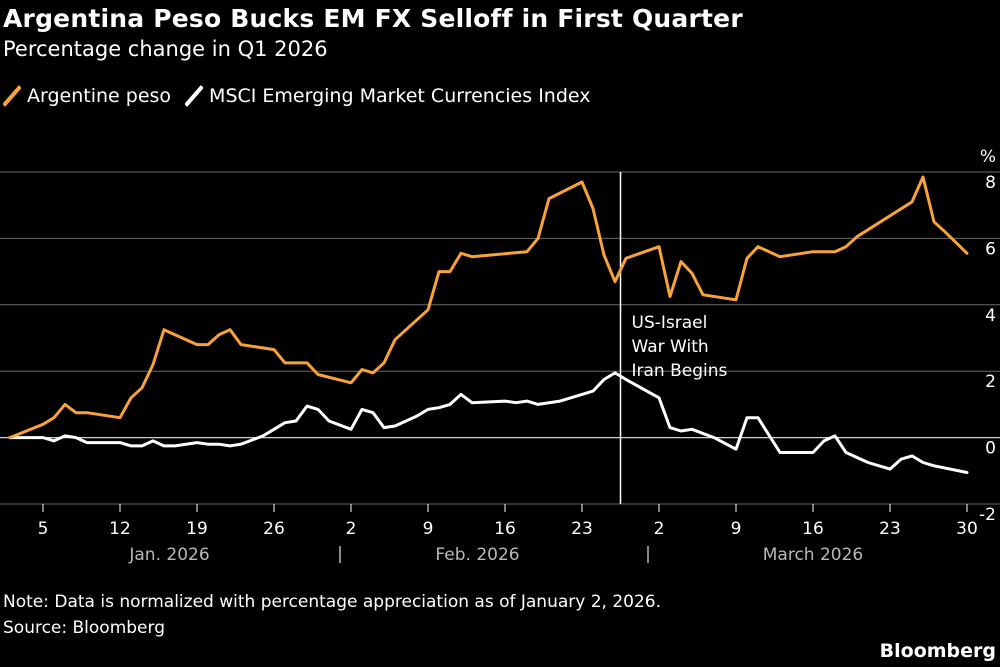  What do you see at coordinates (987, 515) in the screenshot?
I see `y-tick-label: -2` at bounding box center [987, 515].